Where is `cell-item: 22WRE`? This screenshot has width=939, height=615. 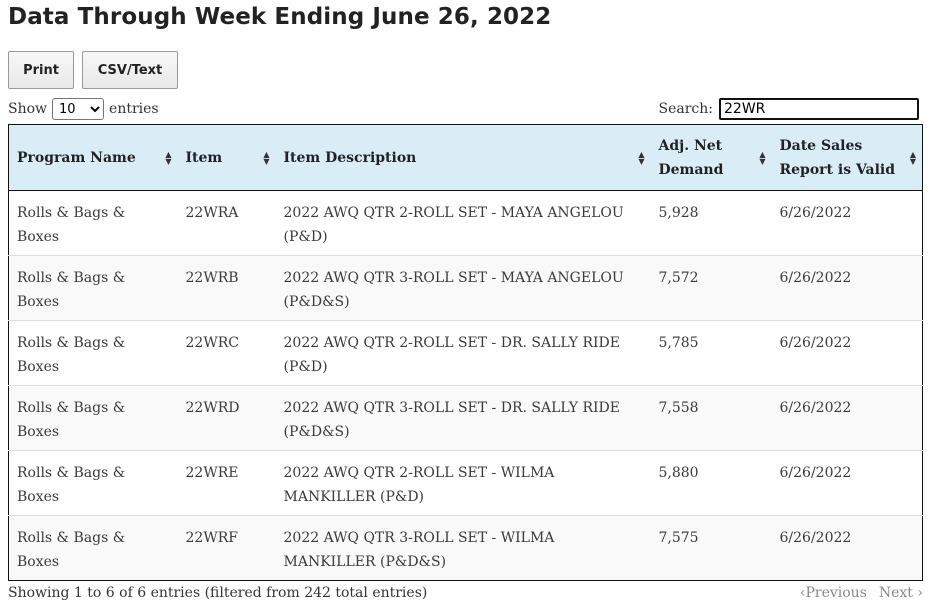
cell-item: 22WRE is located at coordinates (212, 473).